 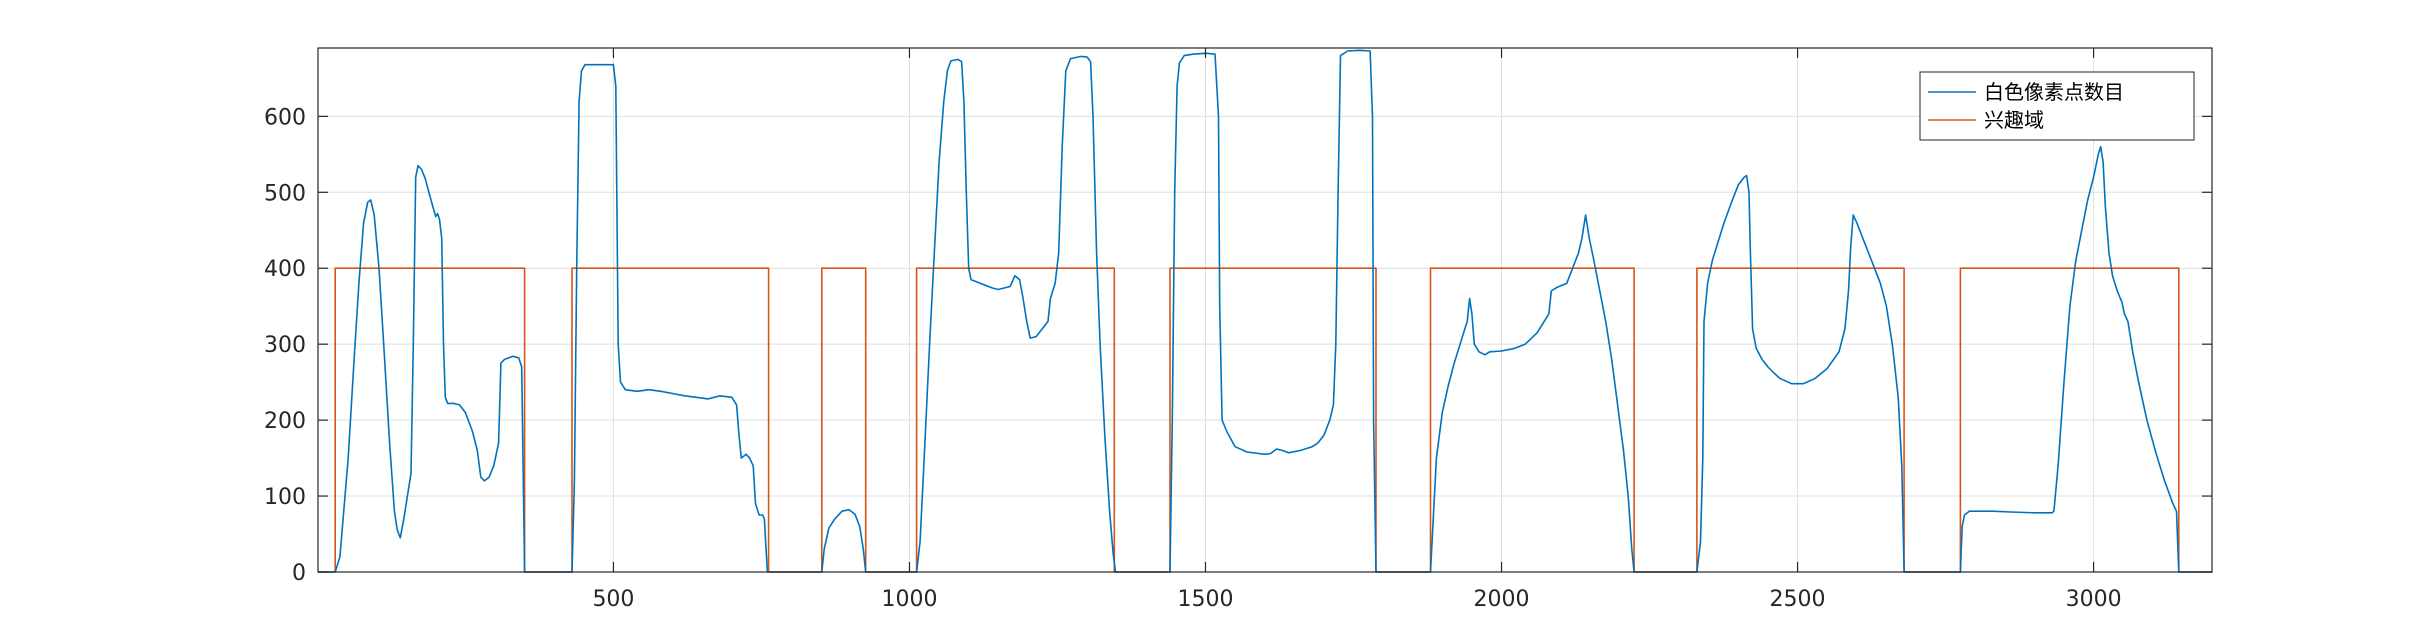 What do you see at coordinates (285, 269) in the screenshot?
I see `y-tick-label: 400` at bounding box center [285, 269].